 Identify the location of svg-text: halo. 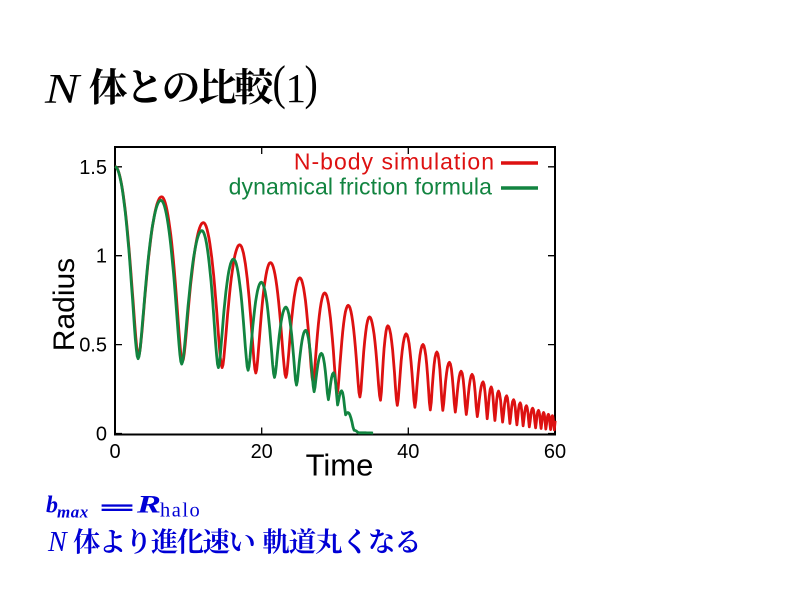
(180, 511).